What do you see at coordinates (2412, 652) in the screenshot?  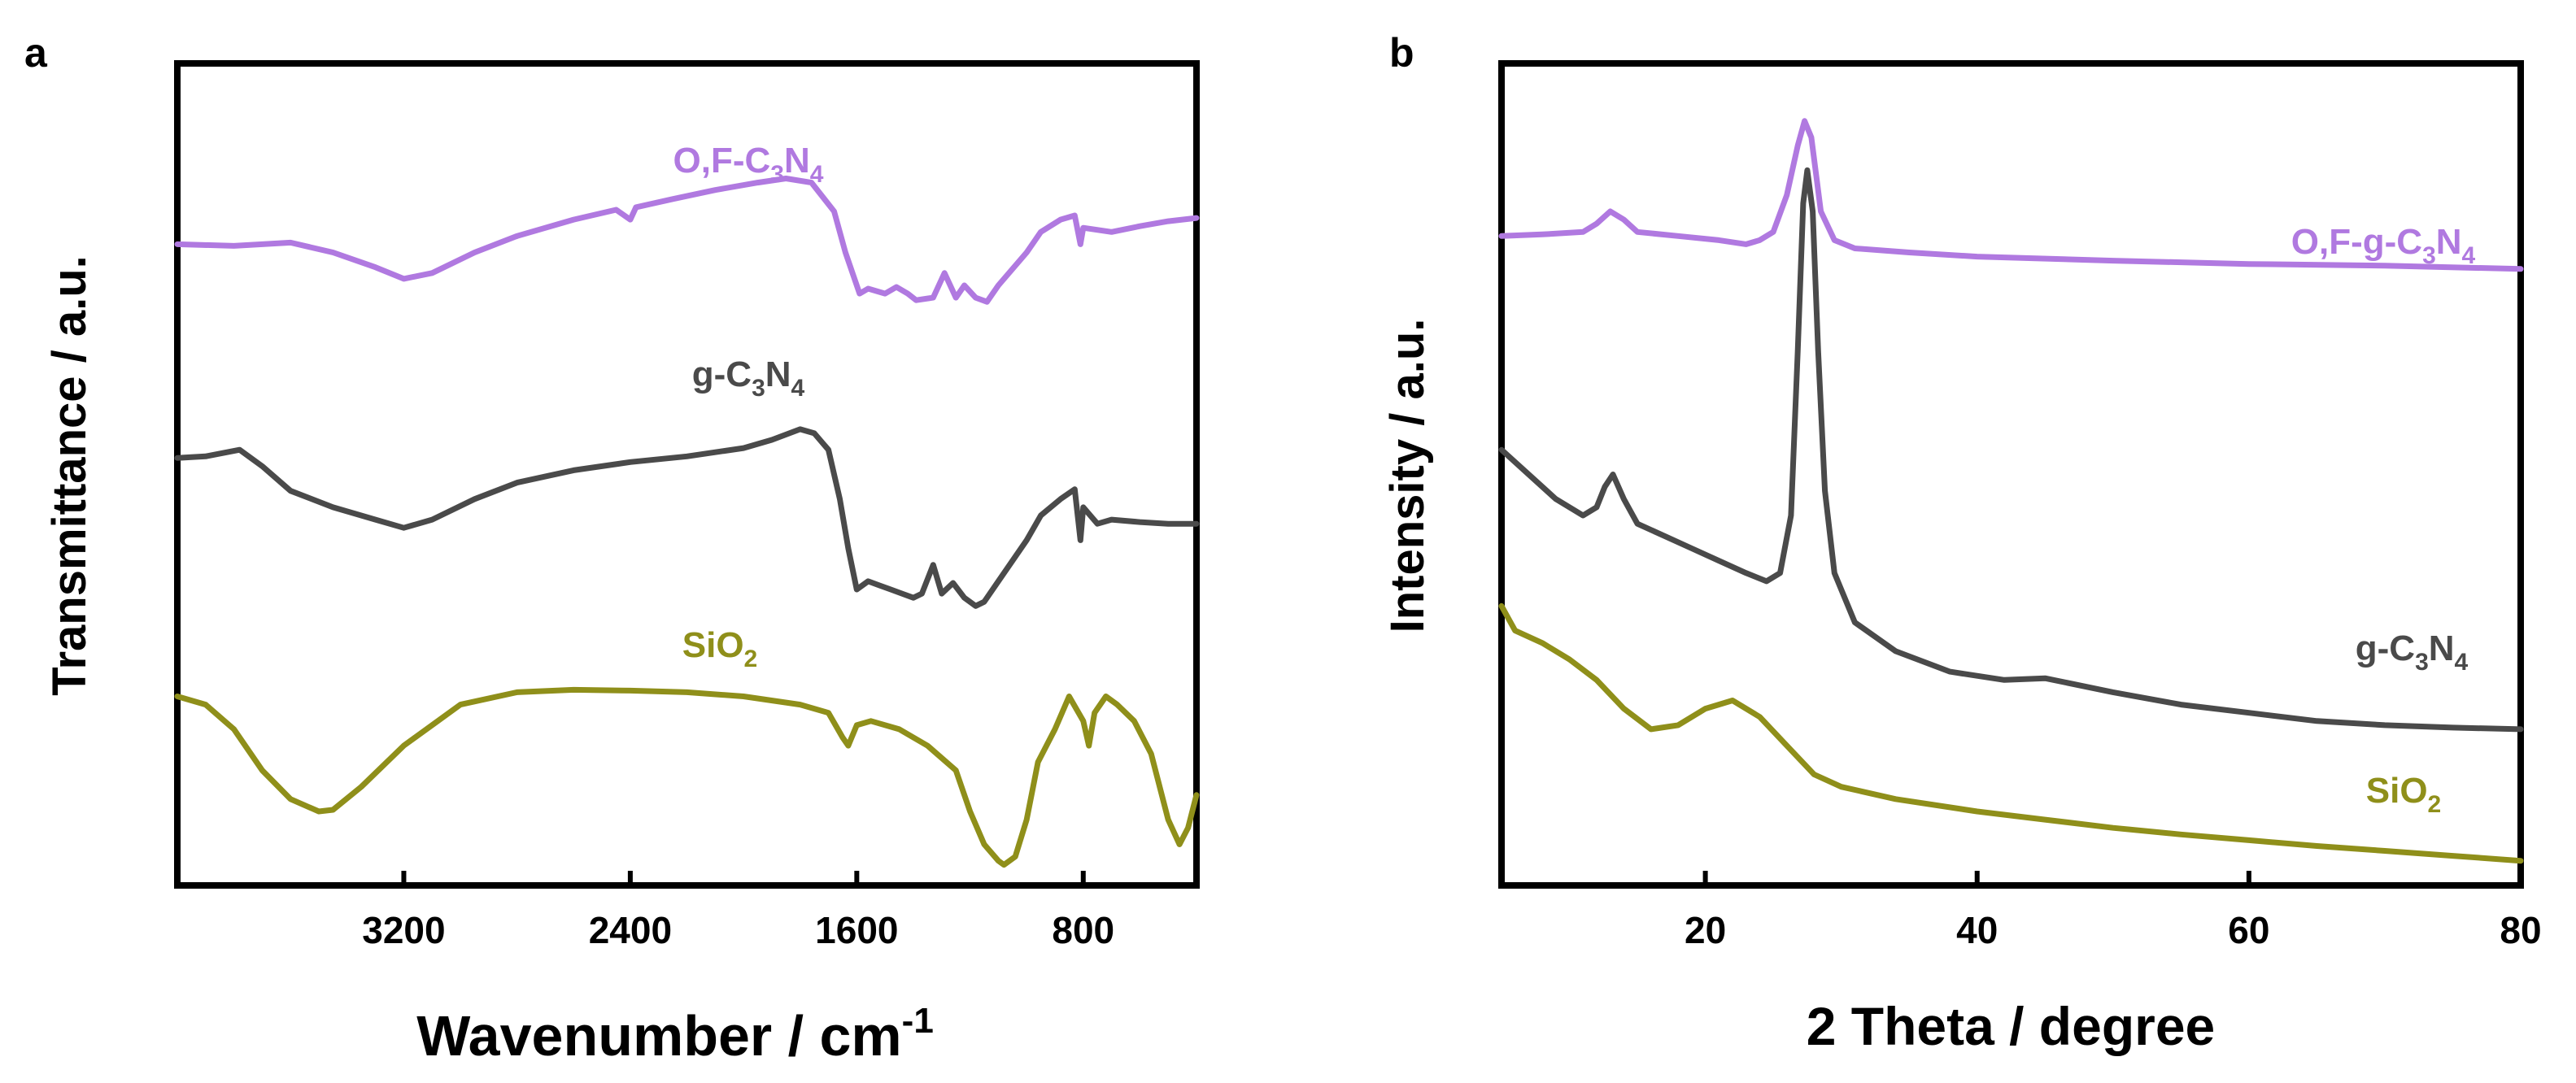 I see `panel-b-series-label-g-c3n4: g-C3N4` at bounding box center [2412, 652].